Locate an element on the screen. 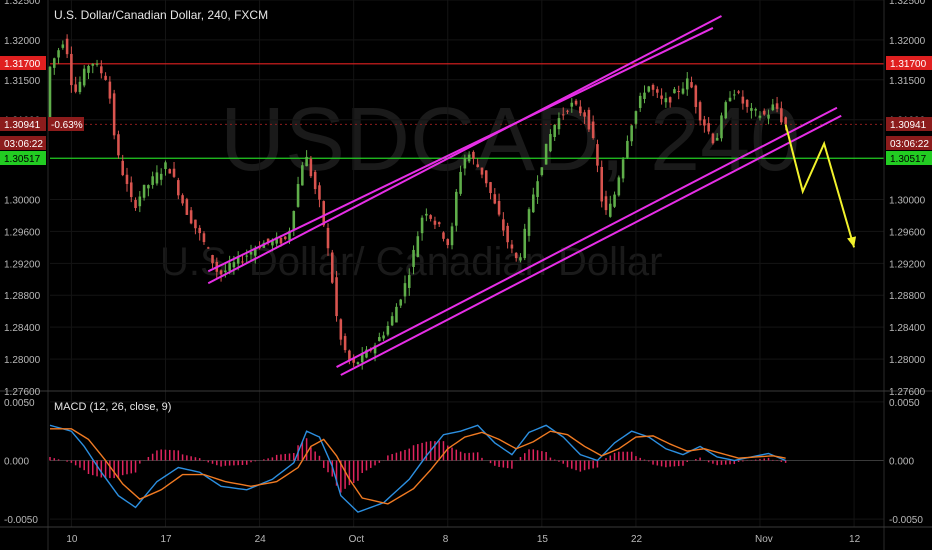 This screenshot has height=550, width=932. y-tick-left: 1.27600 is located at coordinates (22, 392).